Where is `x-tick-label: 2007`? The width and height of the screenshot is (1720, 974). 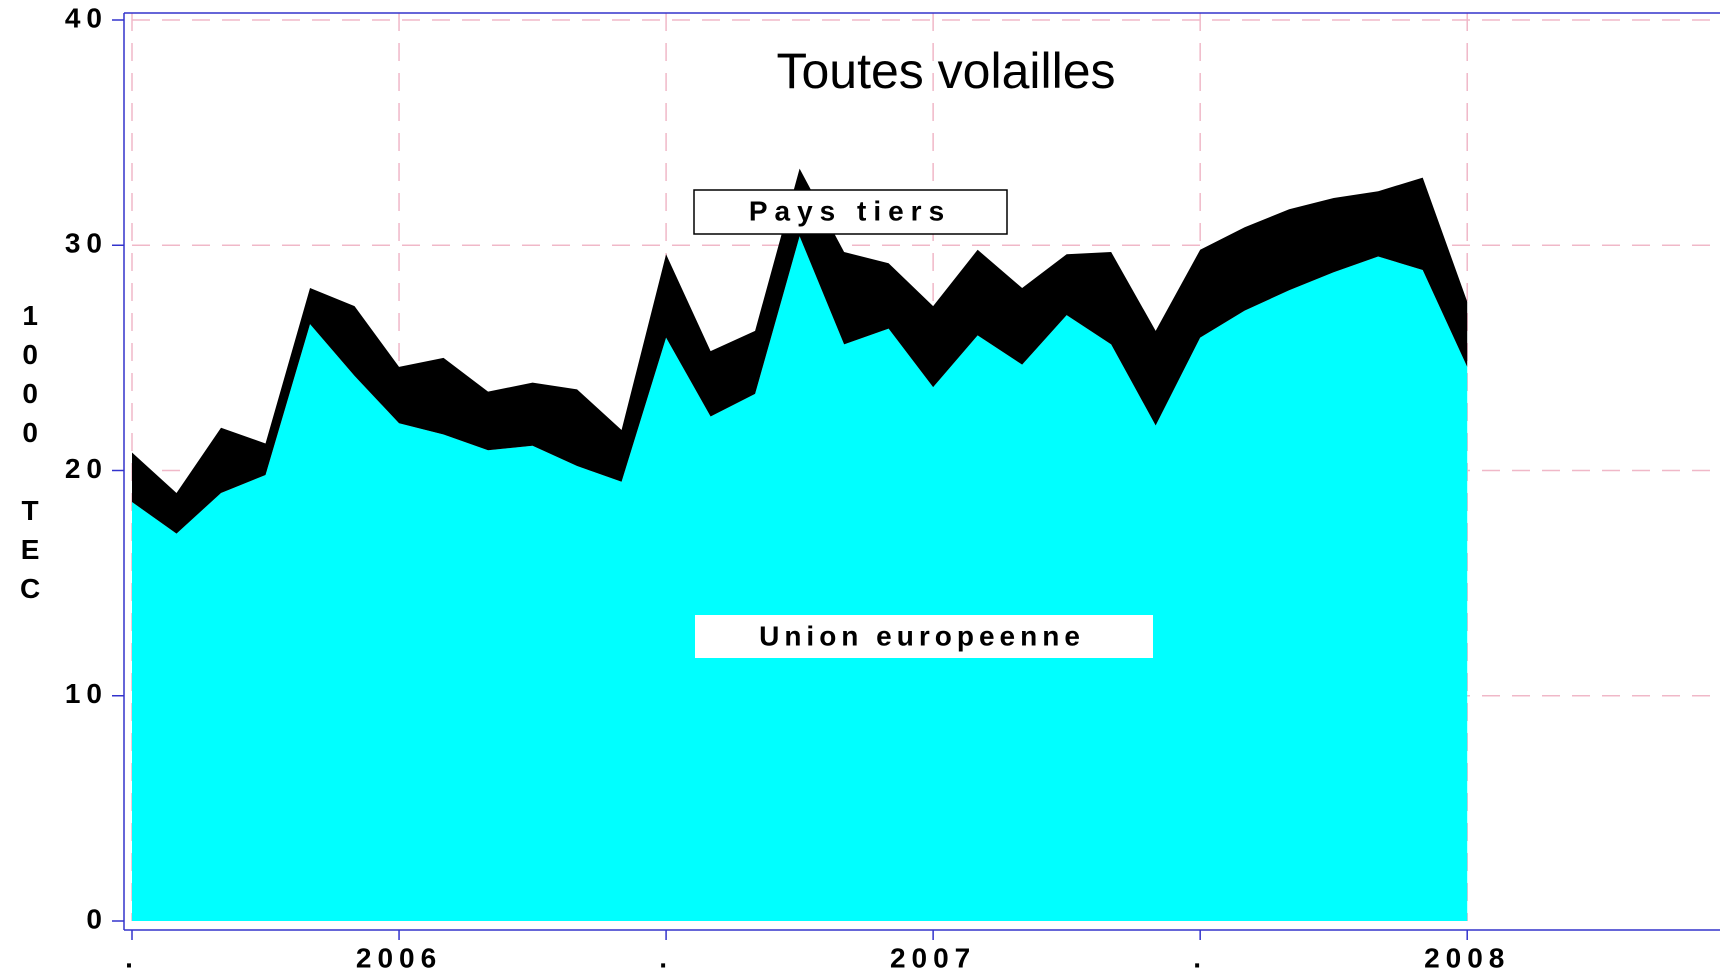 x-tick-label: 2007 is located at coordinates (933, 957).